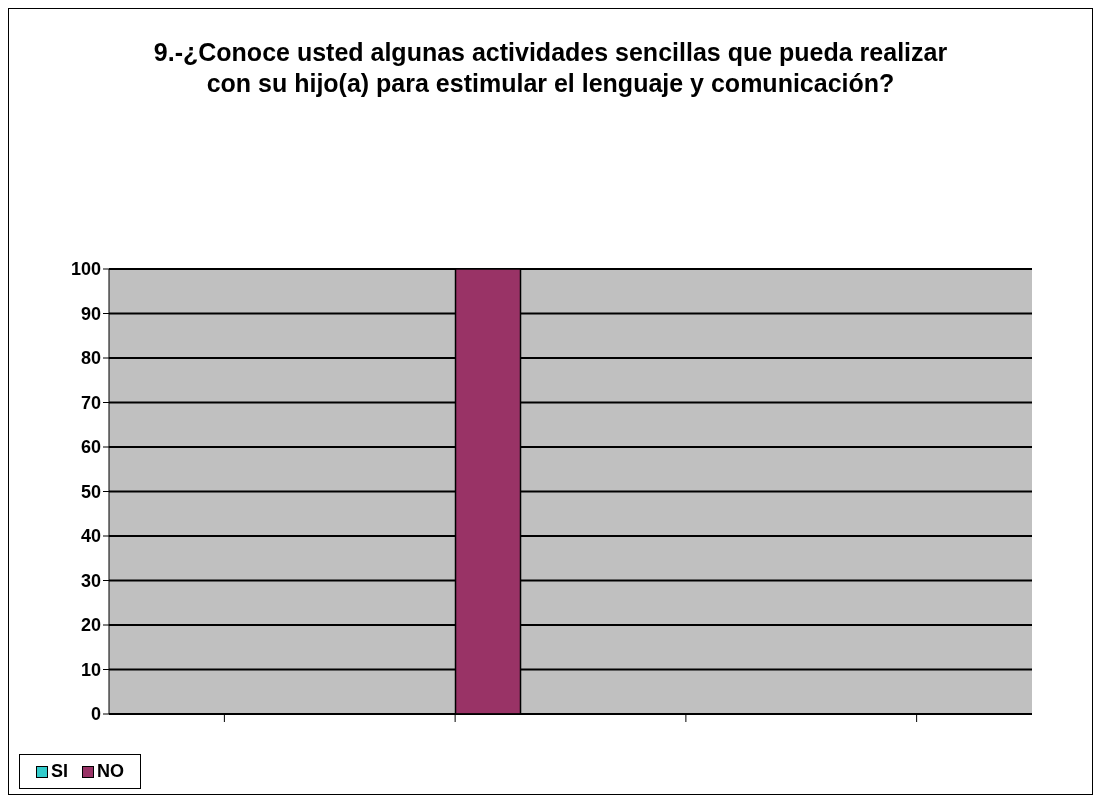  What do you see at coordinates (90, 402) in the screenshot?
I see `y-tick-label: 70` at bounding box center [90, 402].